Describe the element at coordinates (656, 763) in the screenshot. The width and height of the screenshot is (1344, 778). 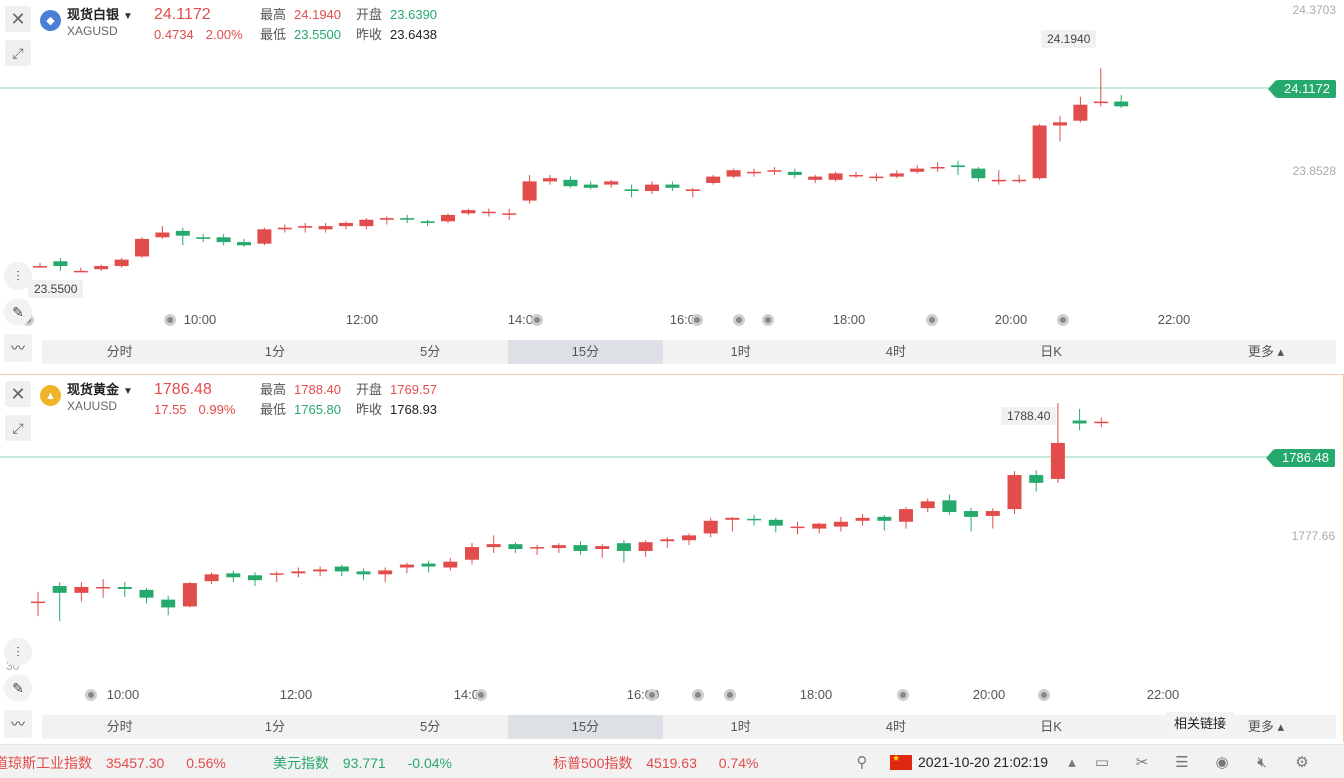
I see `ticker-item-sp500: 标普500指数 4519.63 0.74%` at that location.